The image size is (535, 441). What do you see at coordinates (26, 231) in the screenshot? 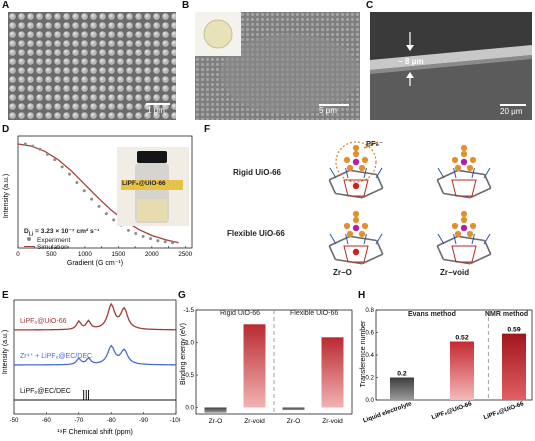
I see `dli-symbol: D` at bounding box center [26, 231].